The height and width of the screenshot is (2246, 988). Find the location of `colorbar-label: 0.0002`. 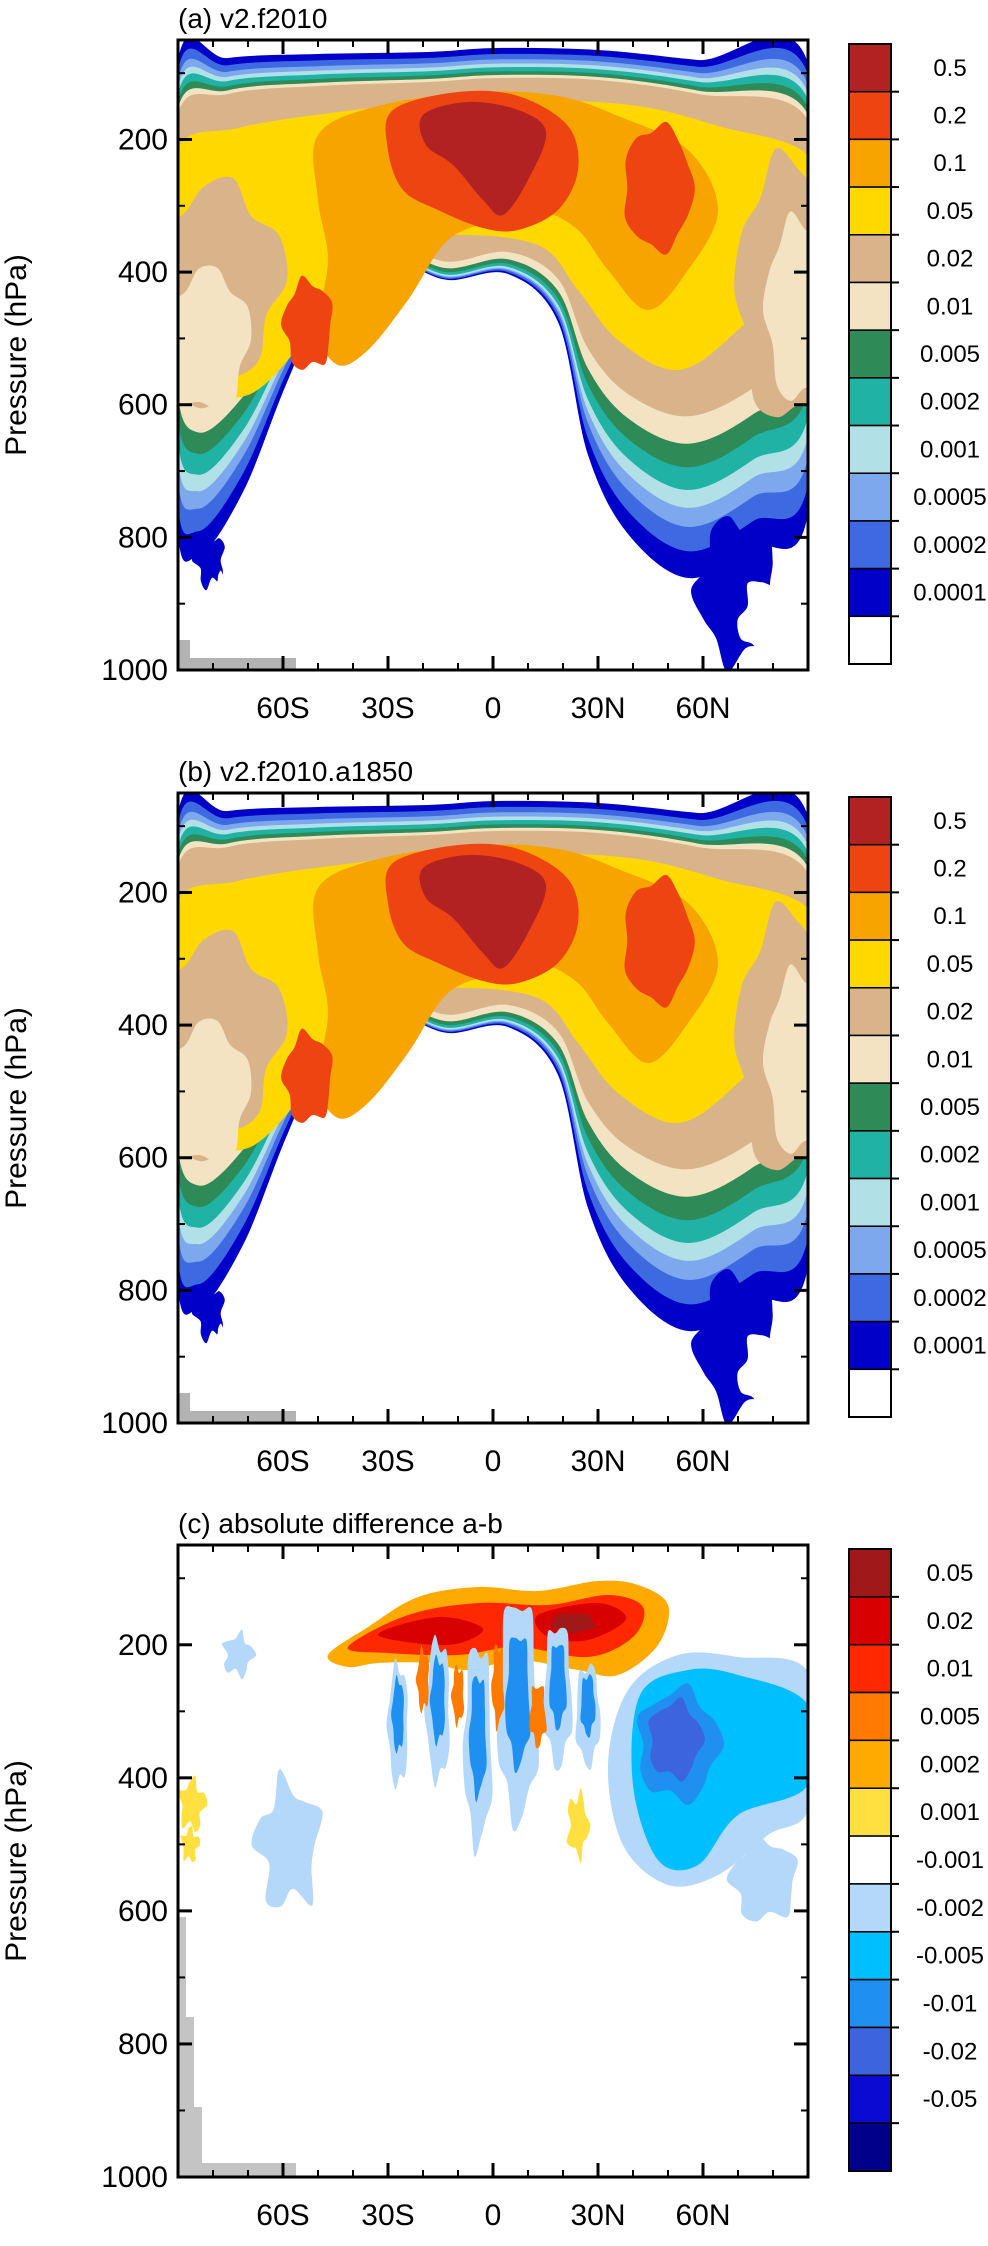

colorbar-label: 0.0002 is located at coordinates (949, 1298).